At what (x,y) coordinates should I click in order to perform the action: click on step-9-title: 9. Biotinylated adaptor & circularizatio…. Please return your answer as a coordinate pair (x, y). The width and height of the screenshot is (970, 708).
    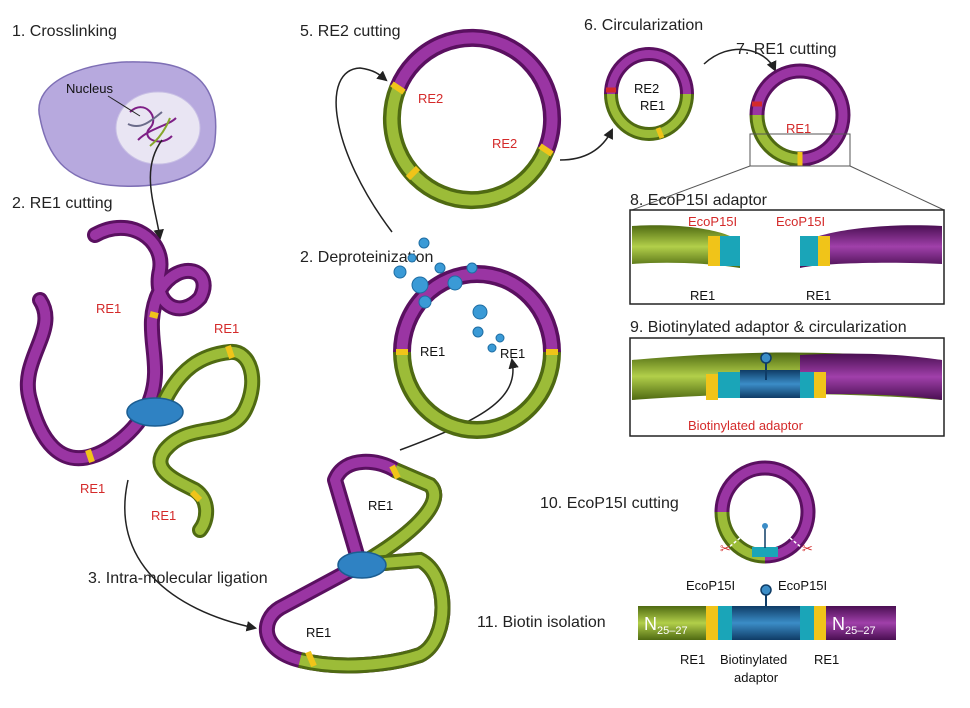
    Looking at the image, I should click on (768, 327).